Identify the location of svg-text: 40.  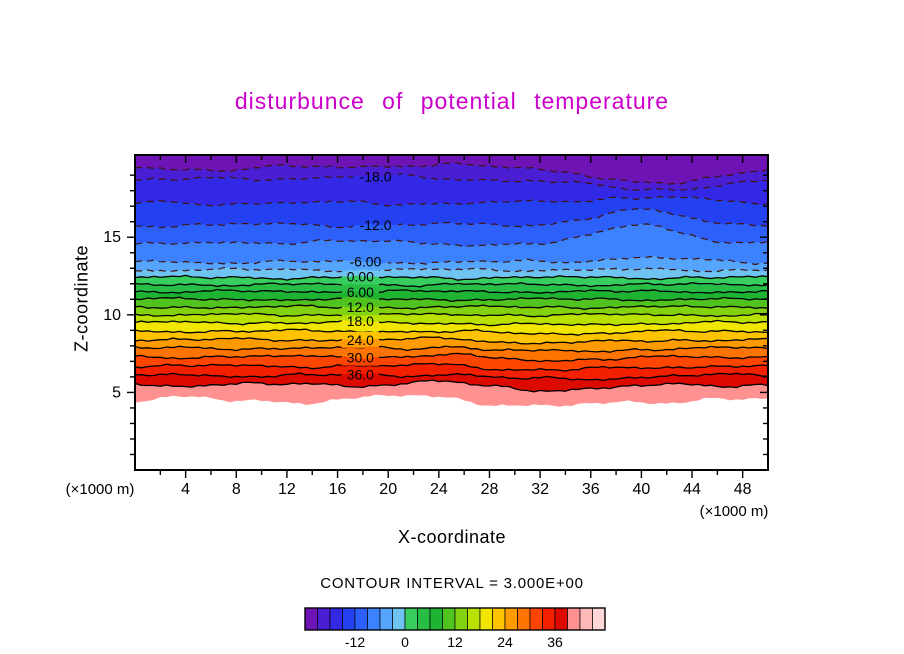
(642, 489).